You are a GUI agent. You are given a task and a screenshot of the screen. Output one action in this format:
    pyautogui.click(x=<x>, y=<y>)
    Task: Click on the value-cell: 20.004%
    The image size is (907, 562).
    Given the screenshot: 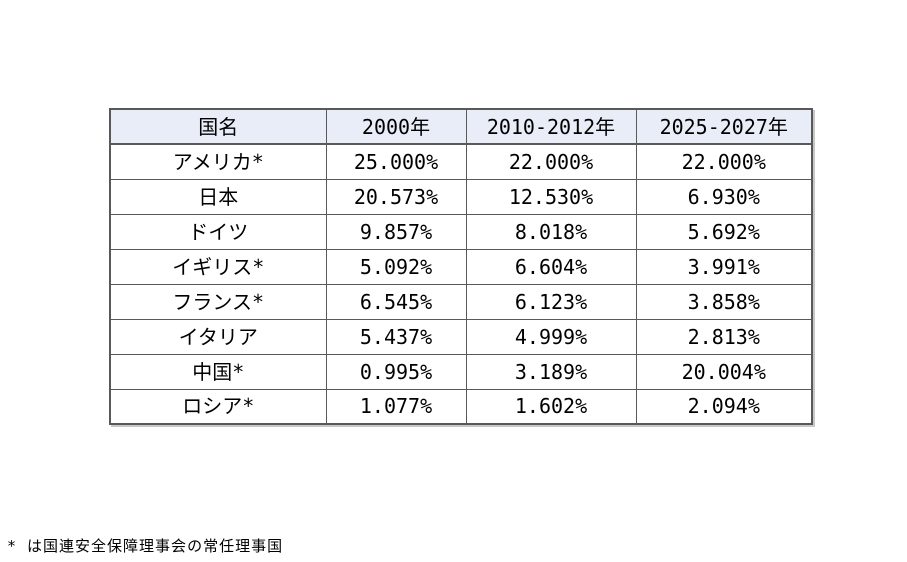 What is the action you would take?
    pyautogui.click(x=724, y=371)
    